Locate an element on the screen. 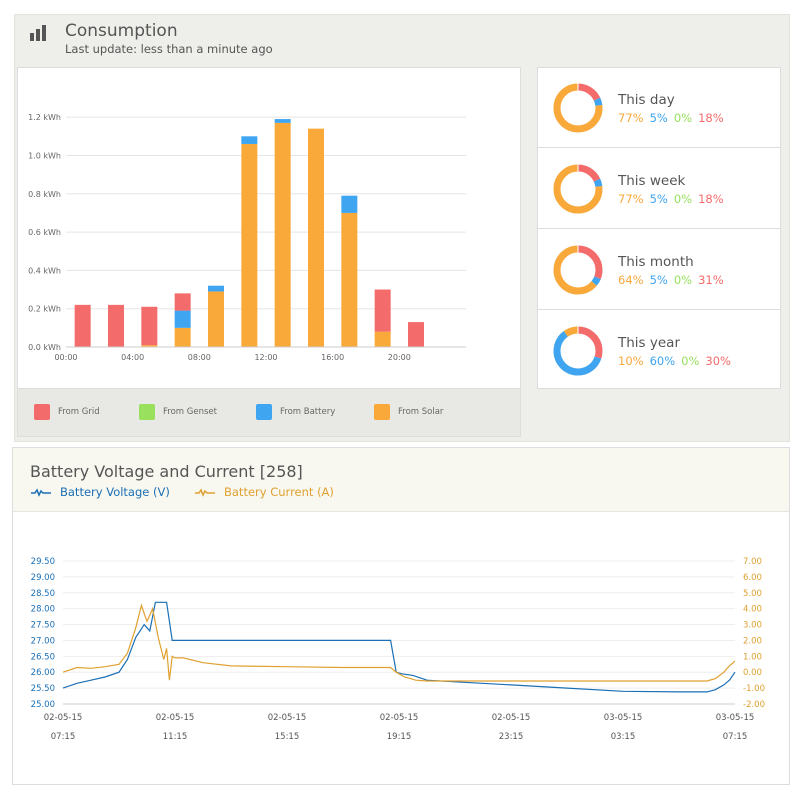  summary-row-year: This year 10% 60% 0% 30% is located at coordinates (659, 351).